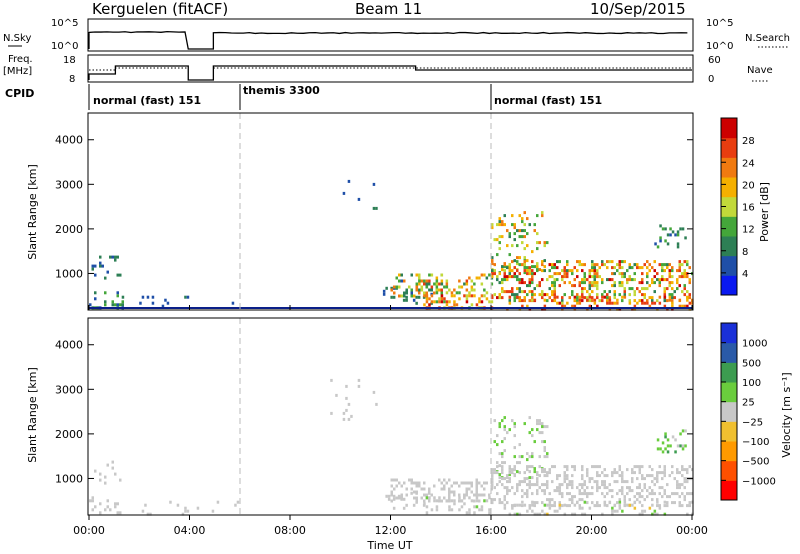 The width and height of the screenshot is (800, 554). What do you see at coordinates (69, 273) in the screenshot?
I see `y-tick-label: 1000` at bounding box center [69, 273].